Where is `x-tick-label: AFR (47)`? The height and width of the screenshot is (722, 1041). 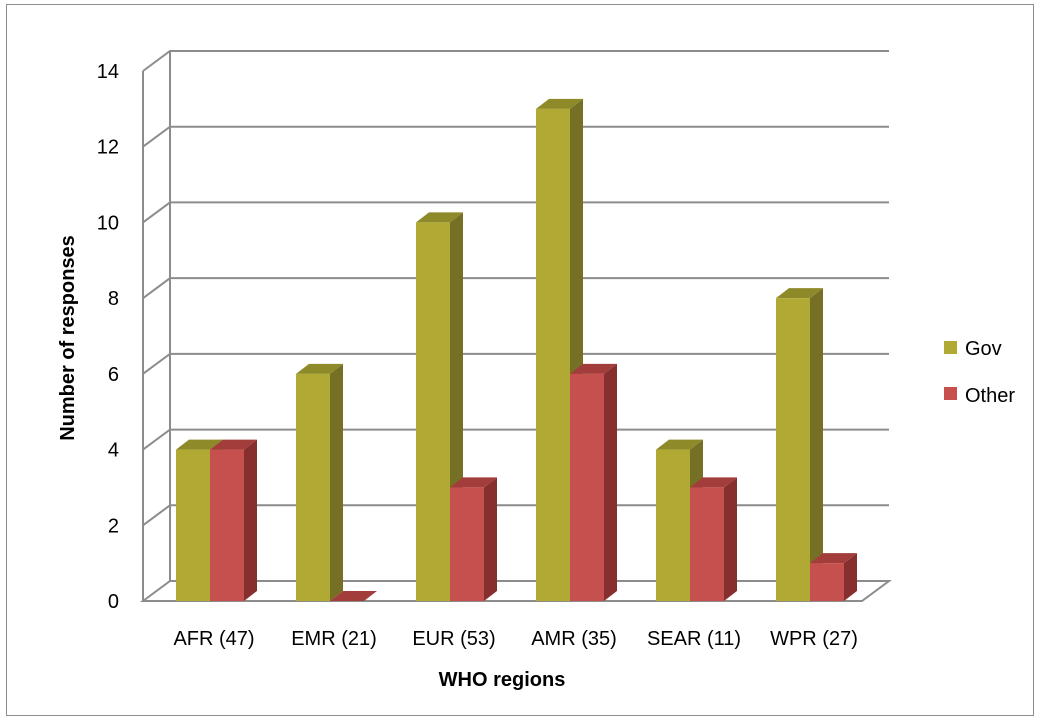
x-tick-label: AFR (47) is located at coordinates (213, 639).